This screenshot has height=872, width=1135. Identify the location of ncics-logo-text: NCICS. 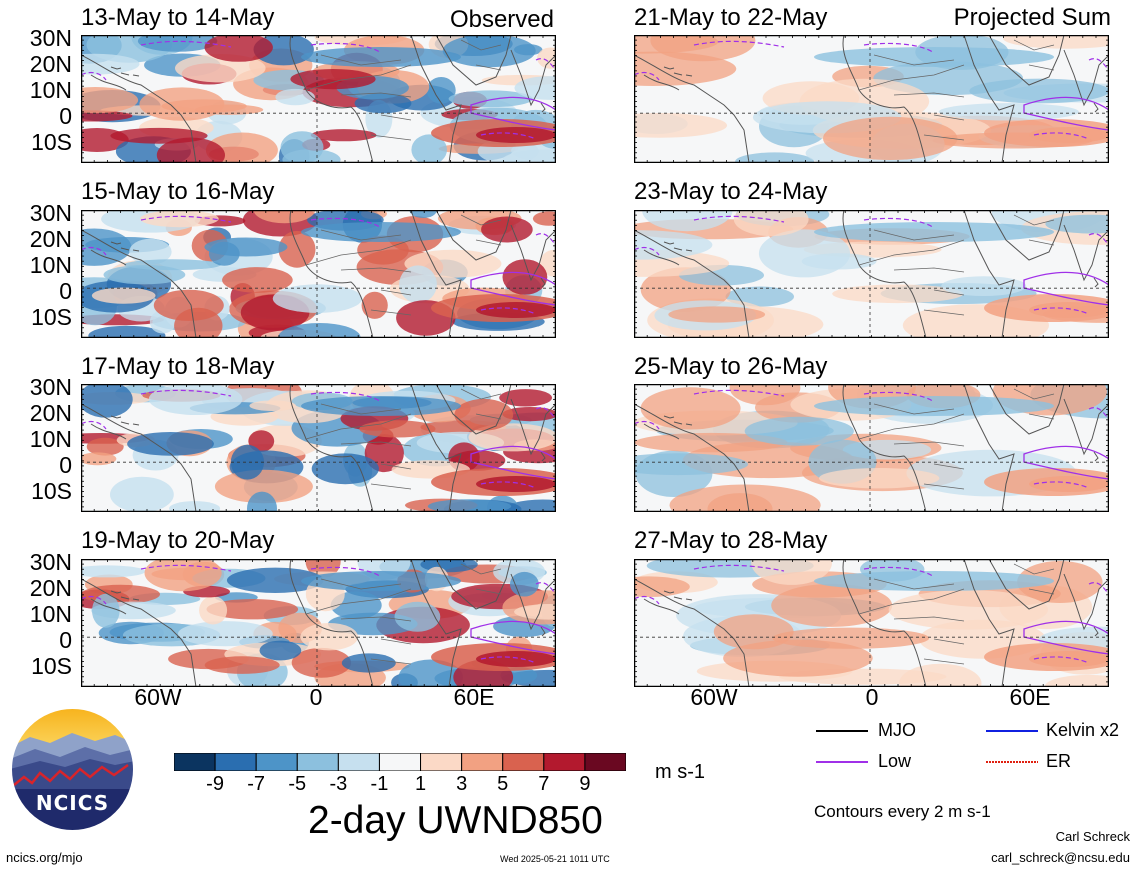
(72, 803).